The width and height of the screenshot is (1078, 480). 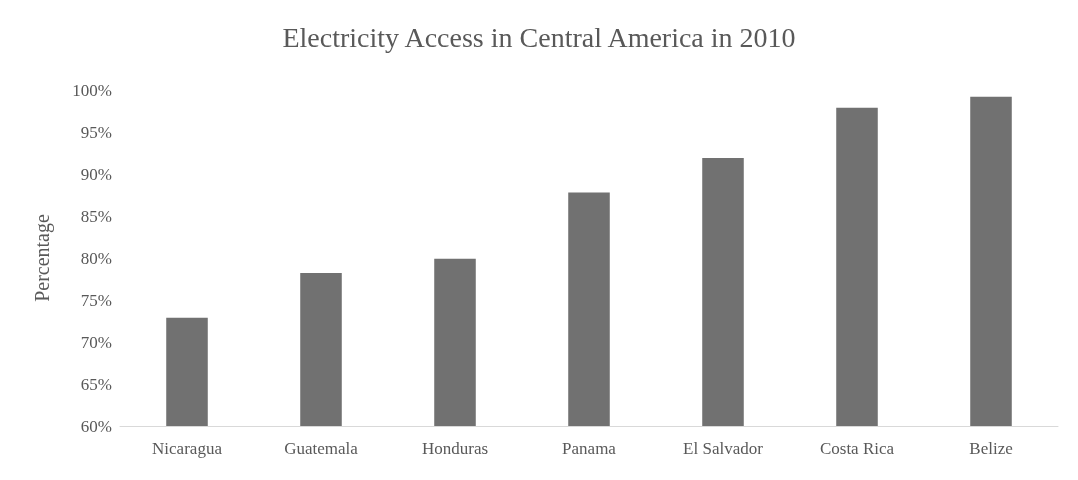 What do you see at coordinates (589, 448) in the screenshot?
I see `x-tick-label: Panama` at bounding box center [589, 448].